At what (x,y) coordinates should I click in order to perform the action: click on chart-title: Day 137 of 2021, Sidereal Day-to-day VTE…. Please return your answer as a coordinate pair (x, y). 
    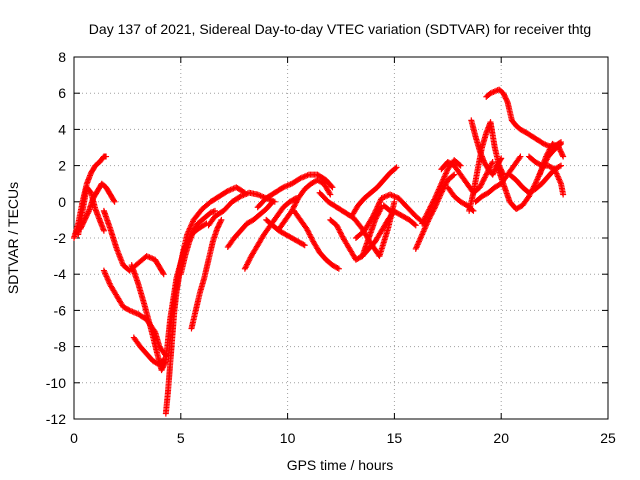
    Looking at the image, I should click on (340, 29).